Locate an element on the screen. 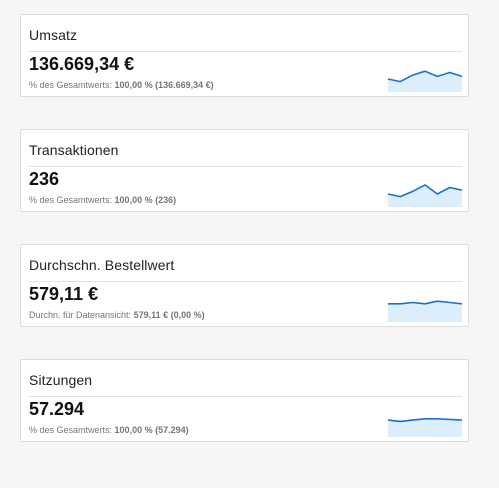  card-title: Transaktionen is located at coordinates (74, 150).